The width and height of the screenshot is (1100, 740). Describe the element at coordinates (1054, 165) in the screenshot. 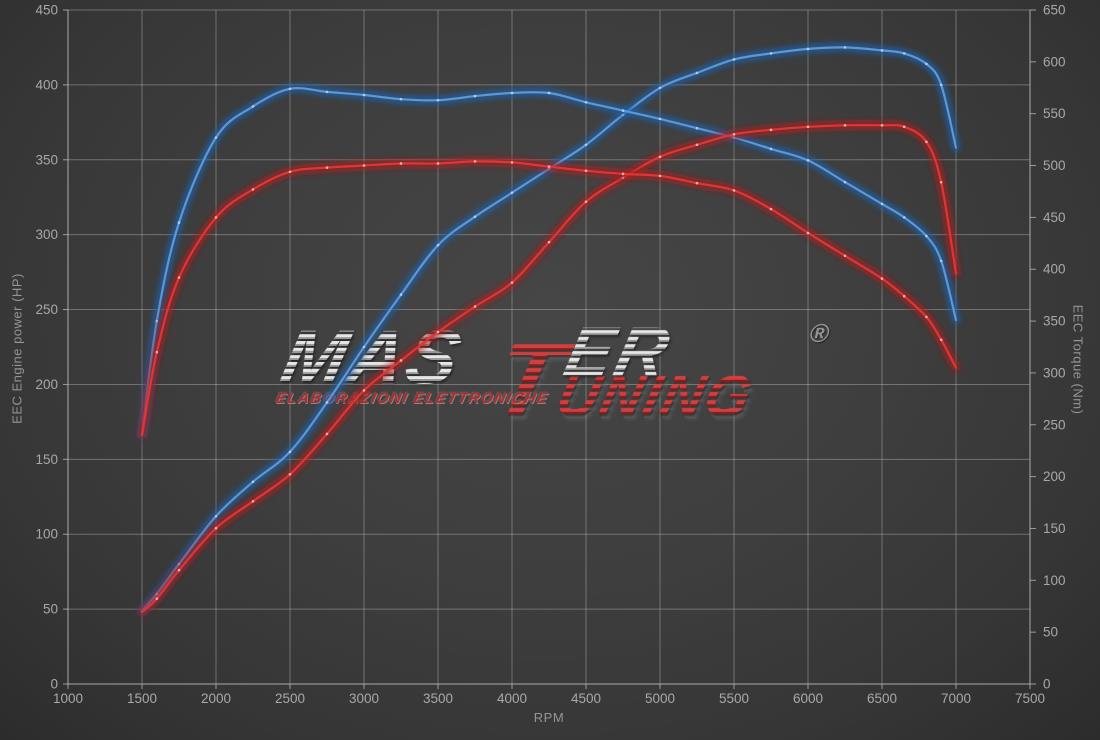

I see `svg-text: 500` at that location.